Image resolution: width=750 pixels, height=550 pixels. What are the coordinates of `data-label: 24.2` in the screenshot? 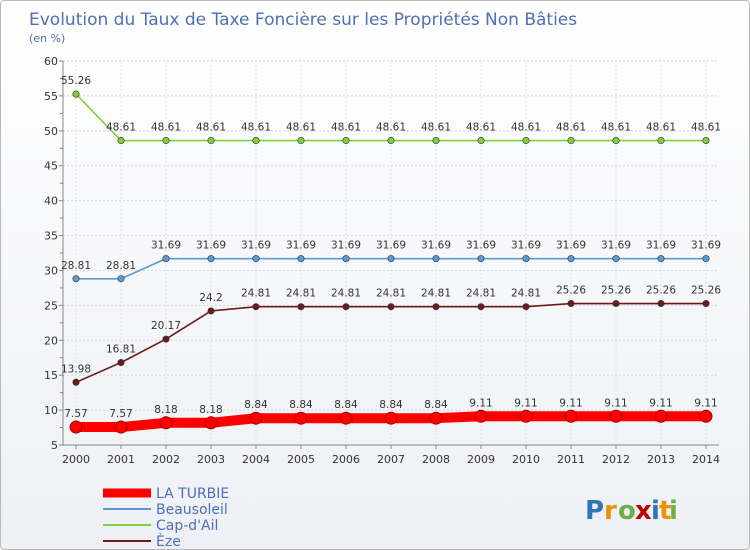 It's located at (210, 298).